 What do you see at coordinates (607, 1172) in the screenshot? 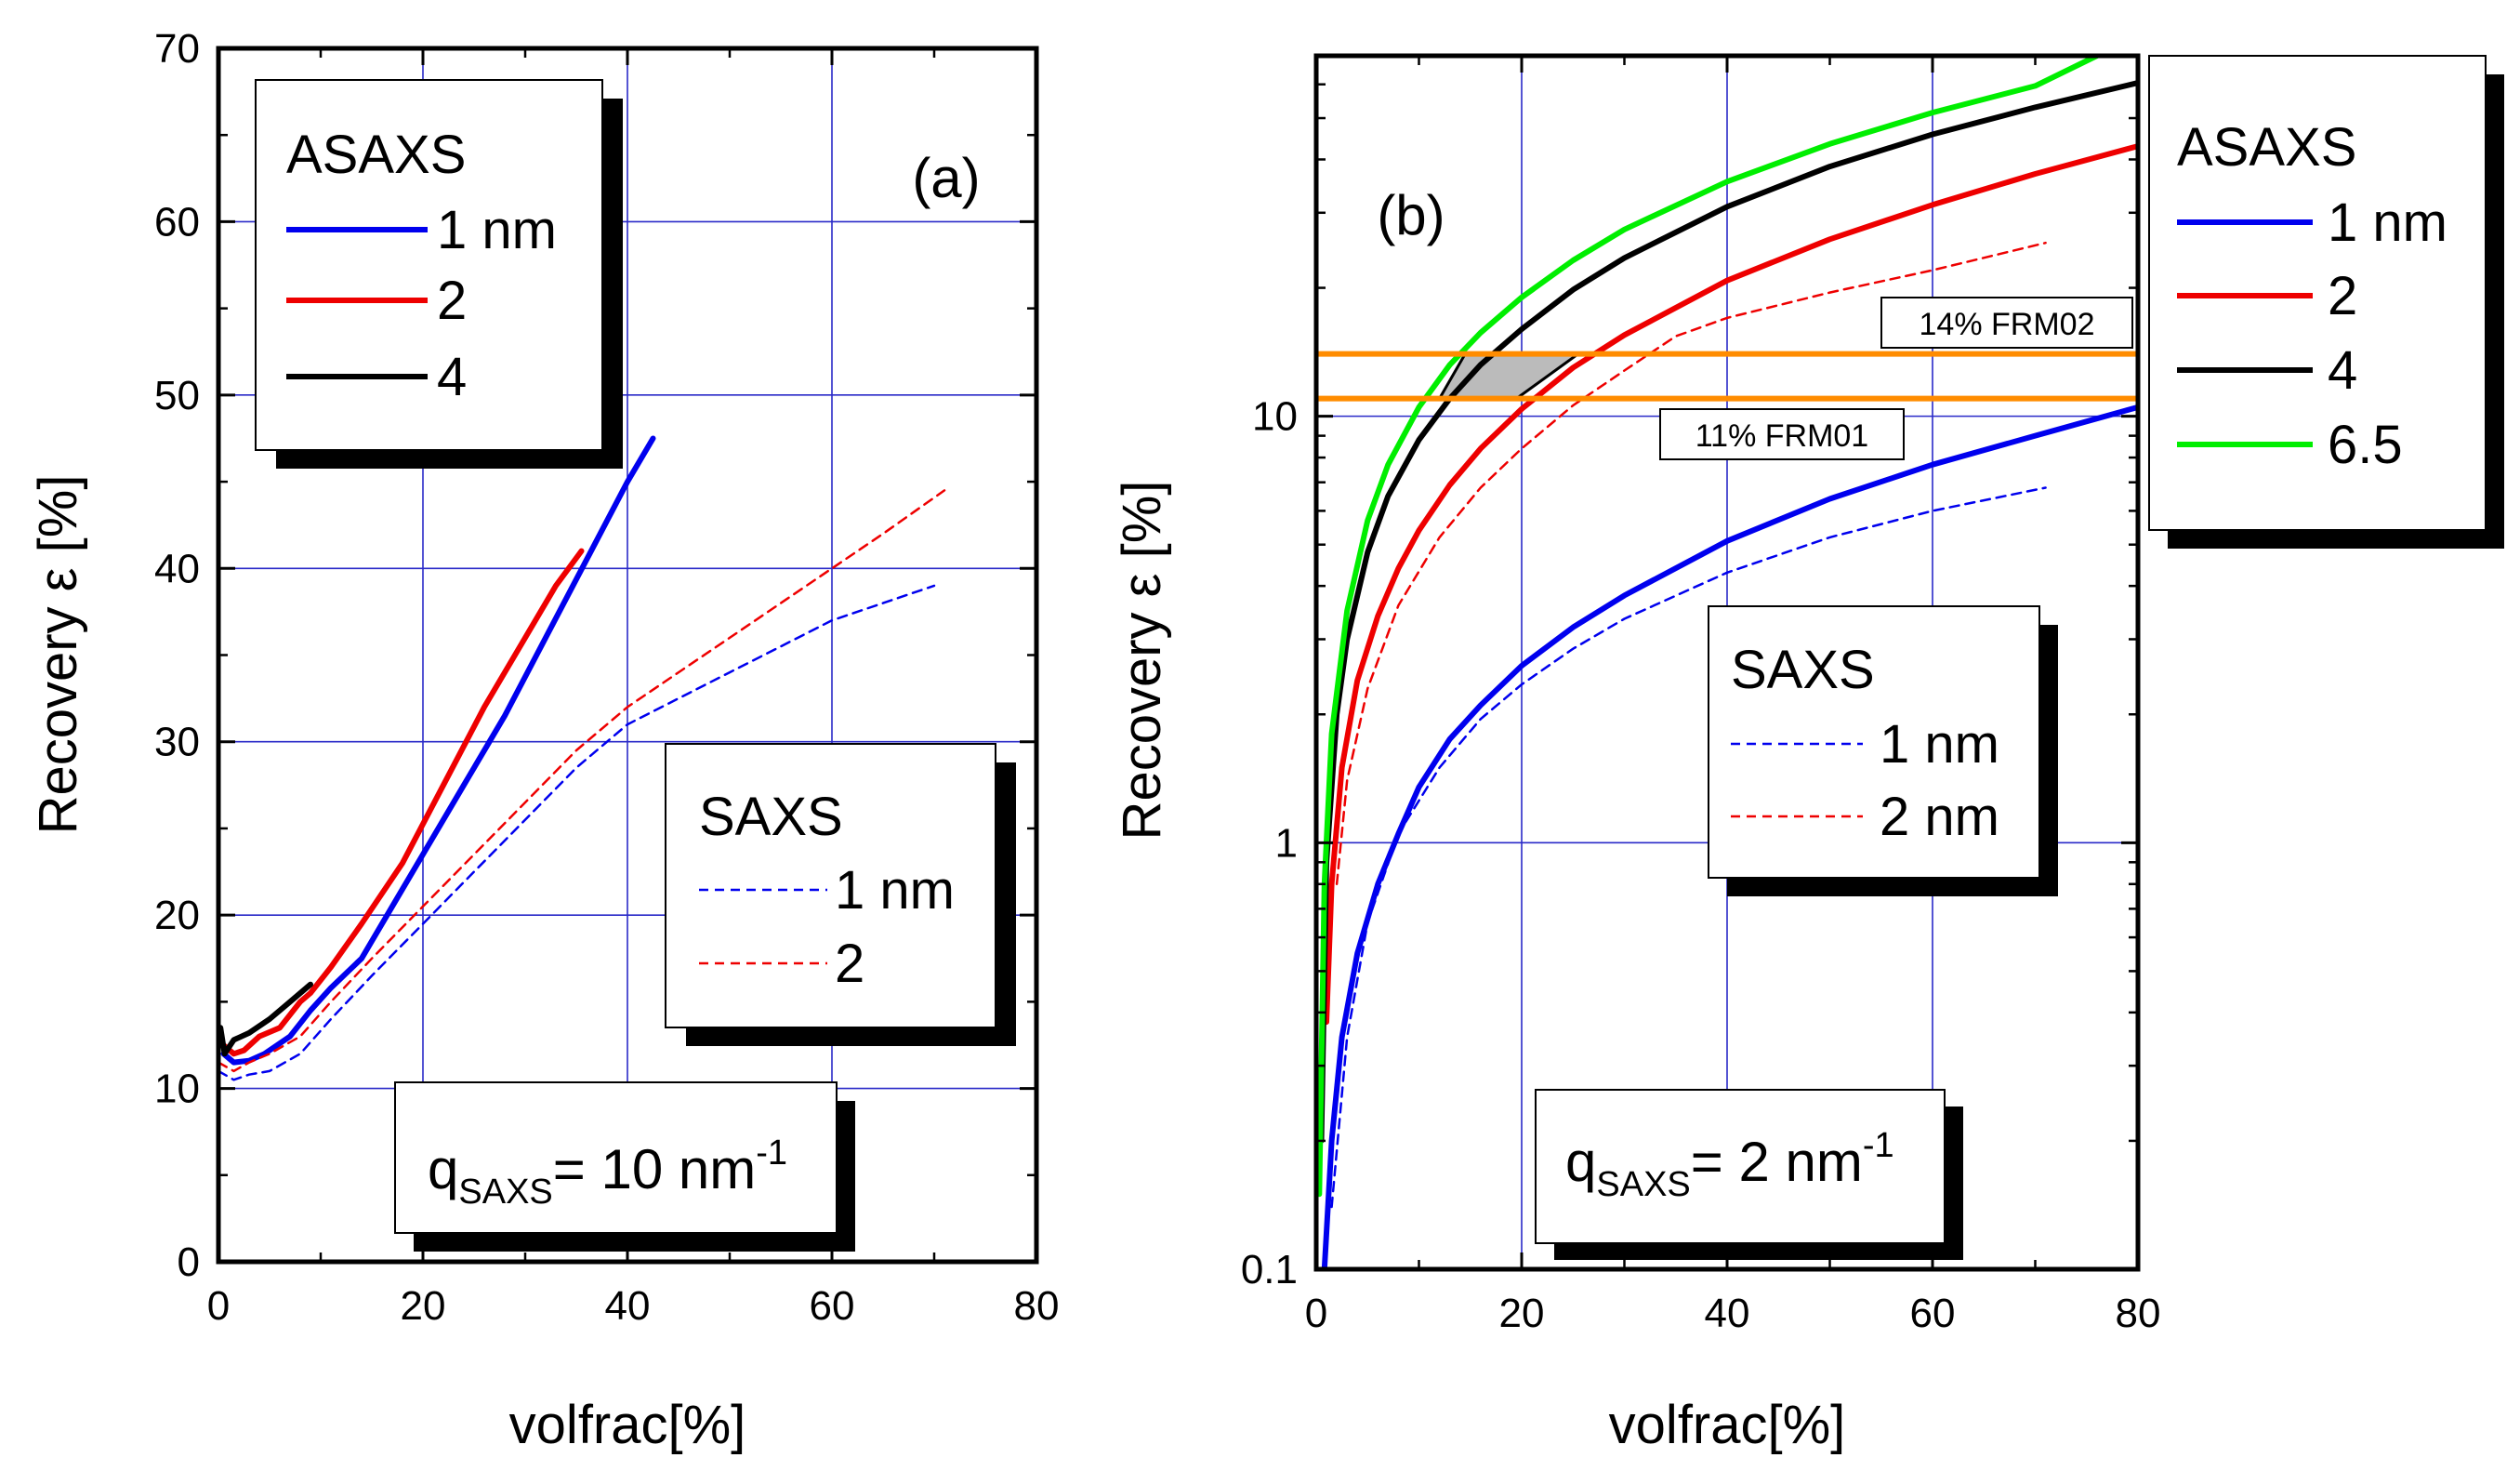
I see `q-saxs-label: qSAXS= 10 nm-1` at bounding box center [607, 1172].